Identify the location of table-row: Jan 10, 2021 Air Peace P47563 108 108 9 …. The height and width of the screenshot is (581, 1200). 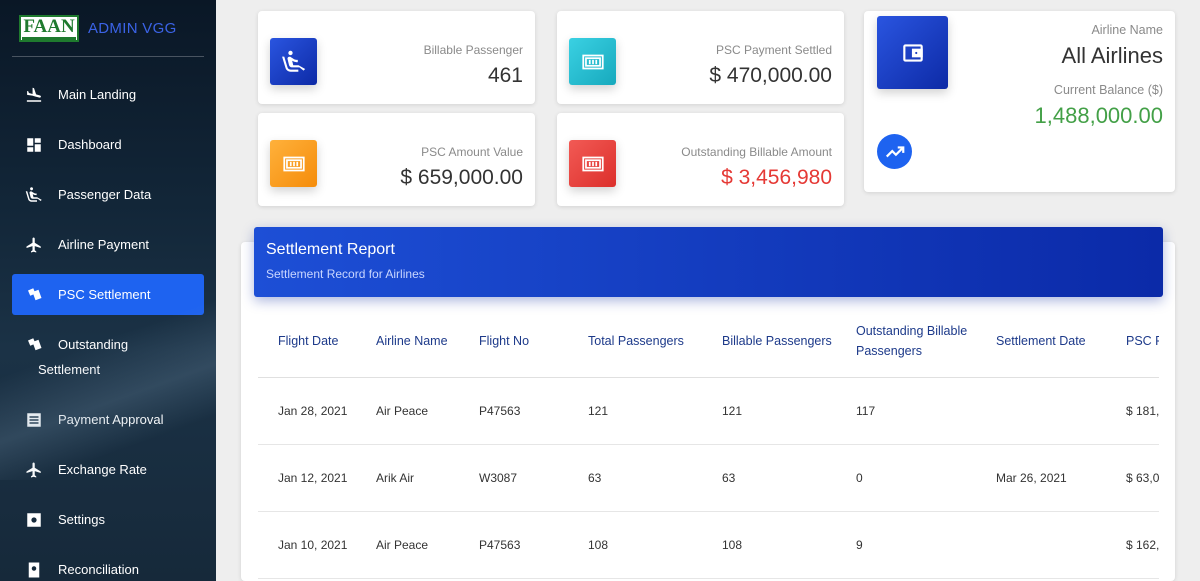
(708, 545).